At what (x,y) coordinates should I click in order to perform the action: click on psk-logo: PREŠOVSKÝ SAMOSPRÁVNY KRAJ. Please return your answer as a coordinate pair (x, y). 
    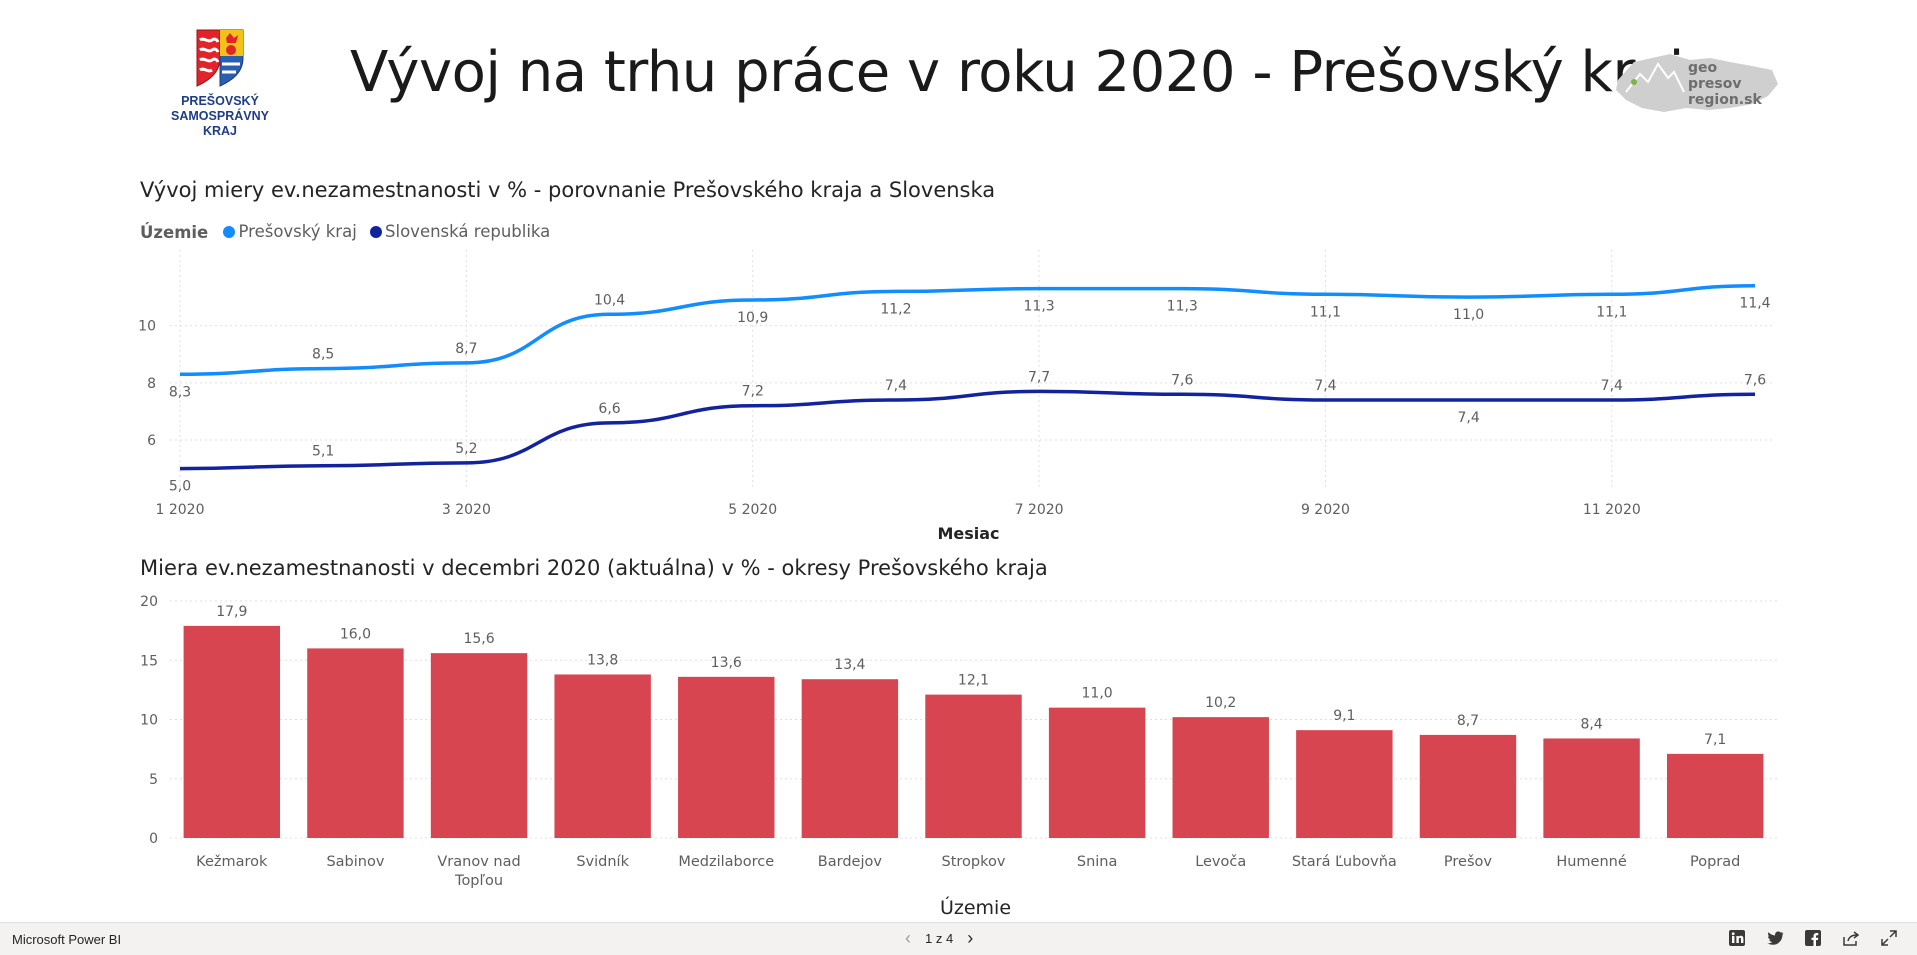
    Looking at the image, I should click on (220, 86).